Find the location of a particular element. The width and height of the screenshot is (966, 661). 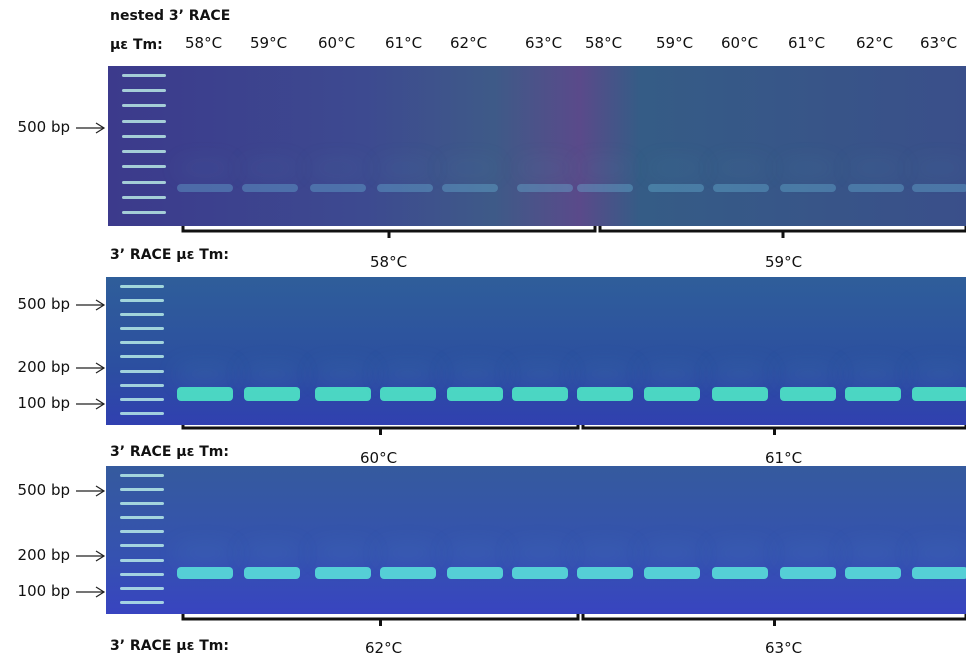

lane-header: με Tm: is located at coordinates (136, 45).